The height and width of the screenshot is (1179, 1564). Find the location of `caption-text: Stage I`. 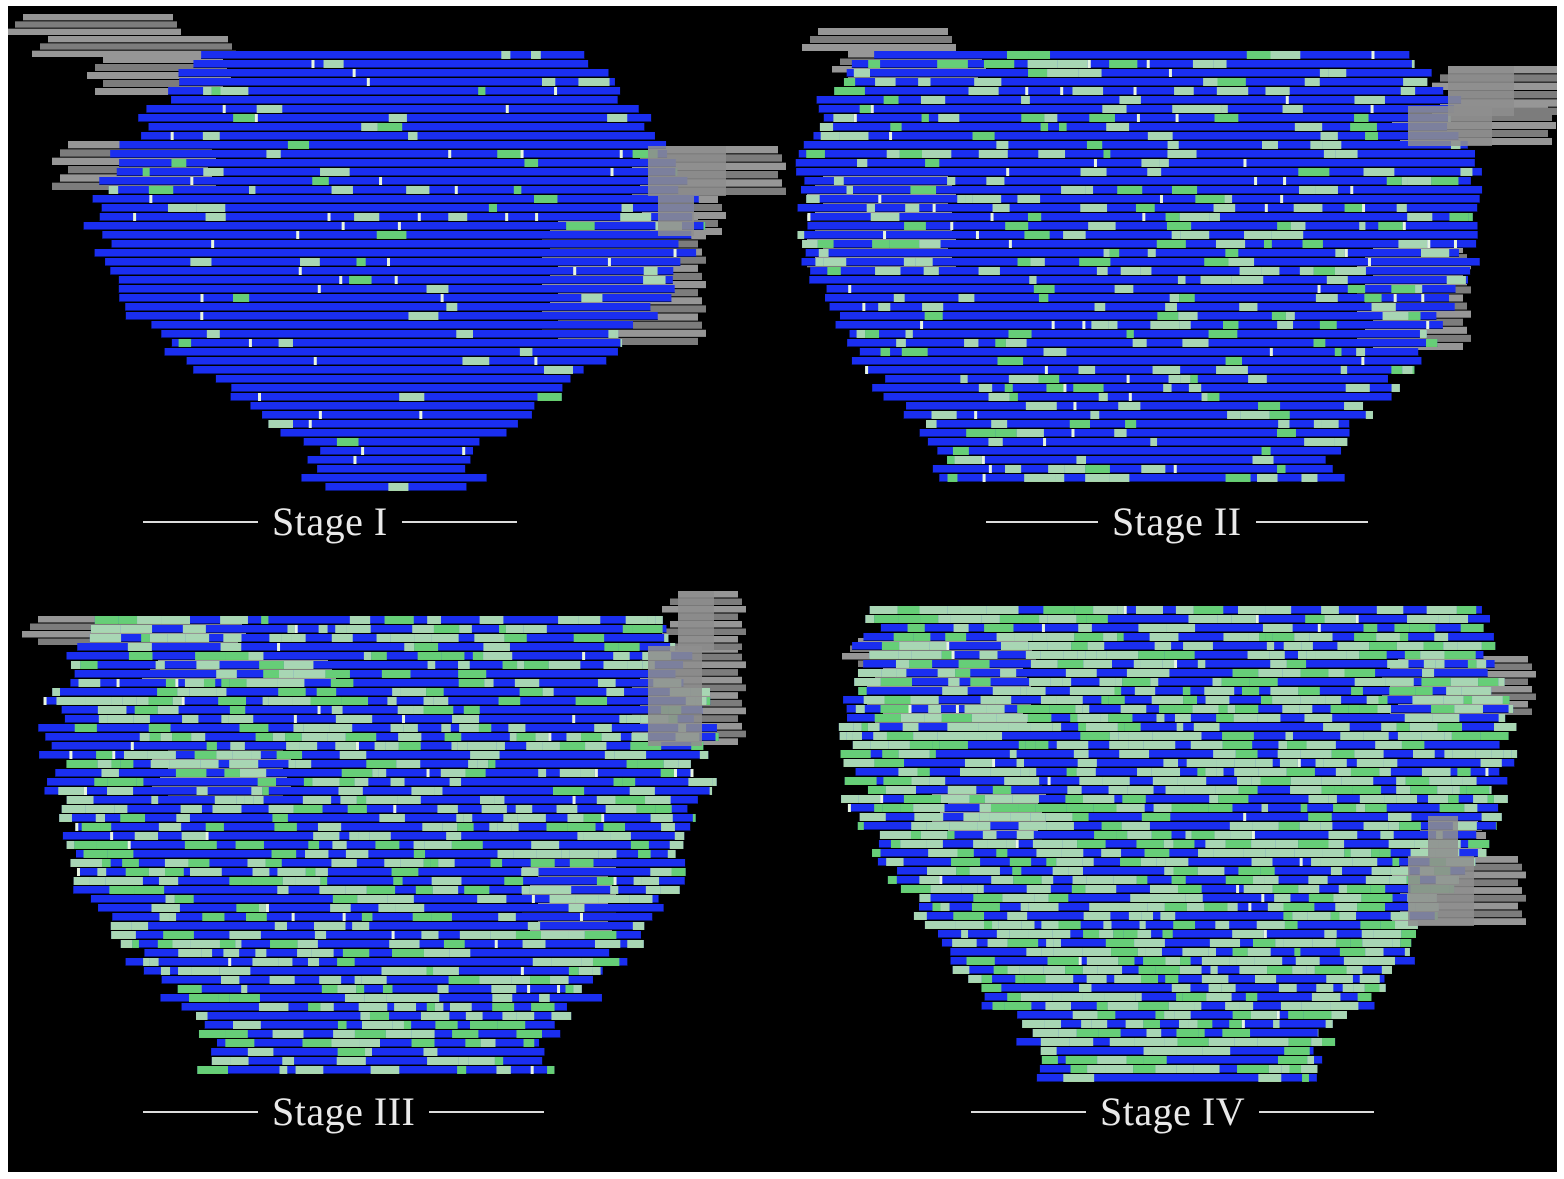

caption-text: Stage I is located at coordinates (330, 521).